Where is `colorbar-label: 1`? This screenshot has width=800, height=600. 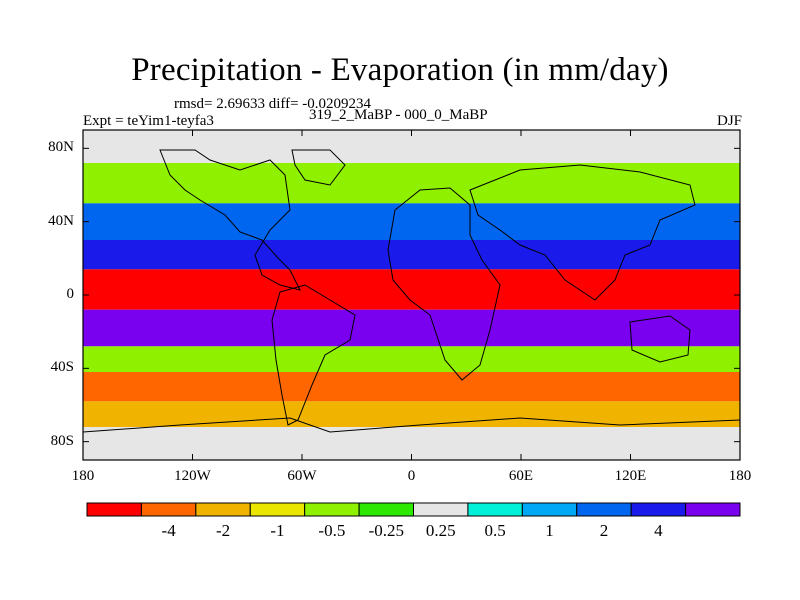 colorbar-label: 1 is located at coordinates (549, 530).